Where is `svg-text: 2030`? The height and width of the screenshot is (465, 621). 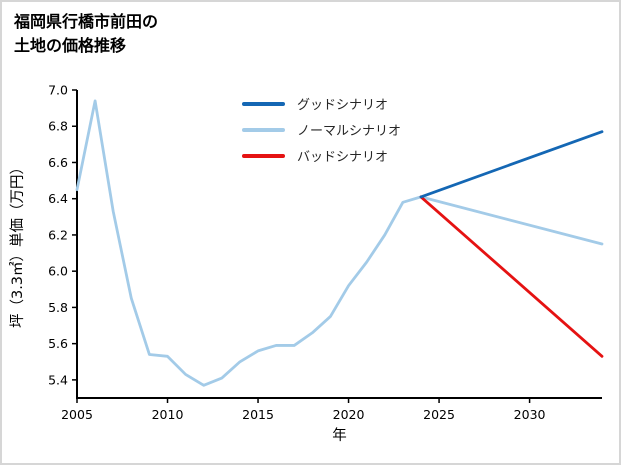
svg-text: 2030 is located at coordinates (530, 414).